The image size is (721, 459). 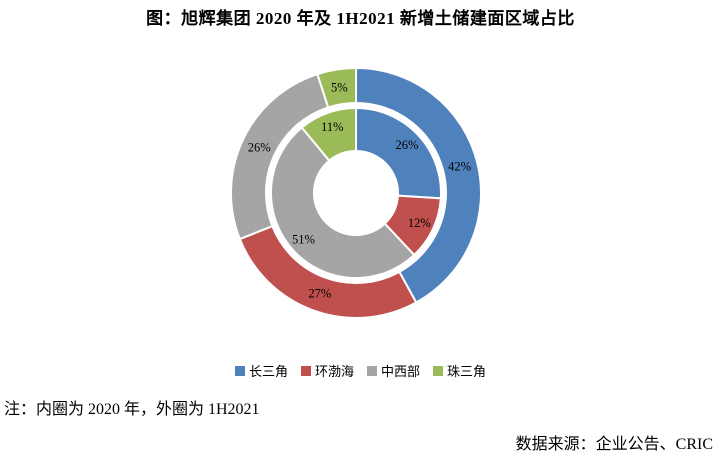 What do you see at coordinates (467, 371) in the screenshot?
I see `legend-label-珠三角: 珠三角` at bounding box center [467, 371].